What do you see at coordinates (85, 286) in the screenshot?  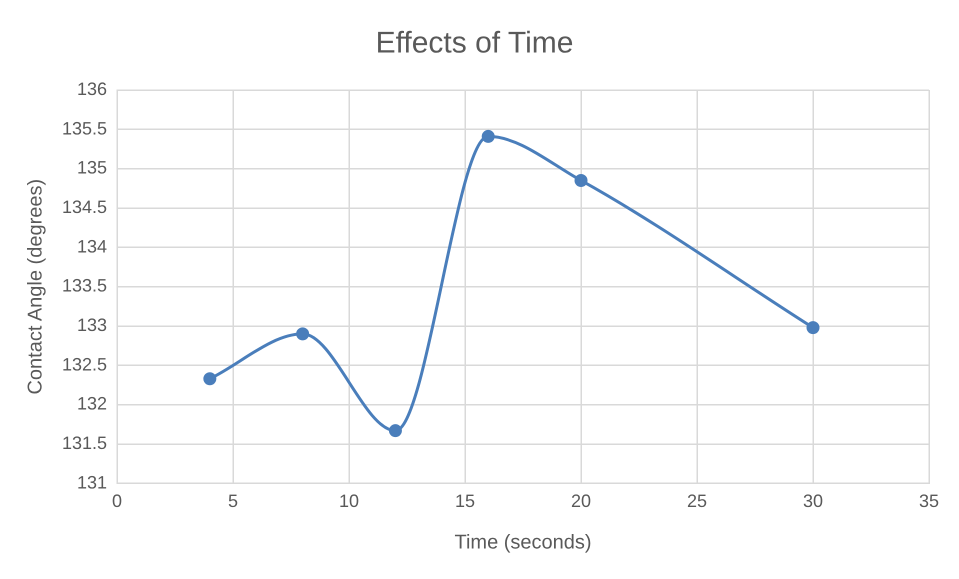 I see `y-tick-label: 133.5` at bounding box center [85, 286].